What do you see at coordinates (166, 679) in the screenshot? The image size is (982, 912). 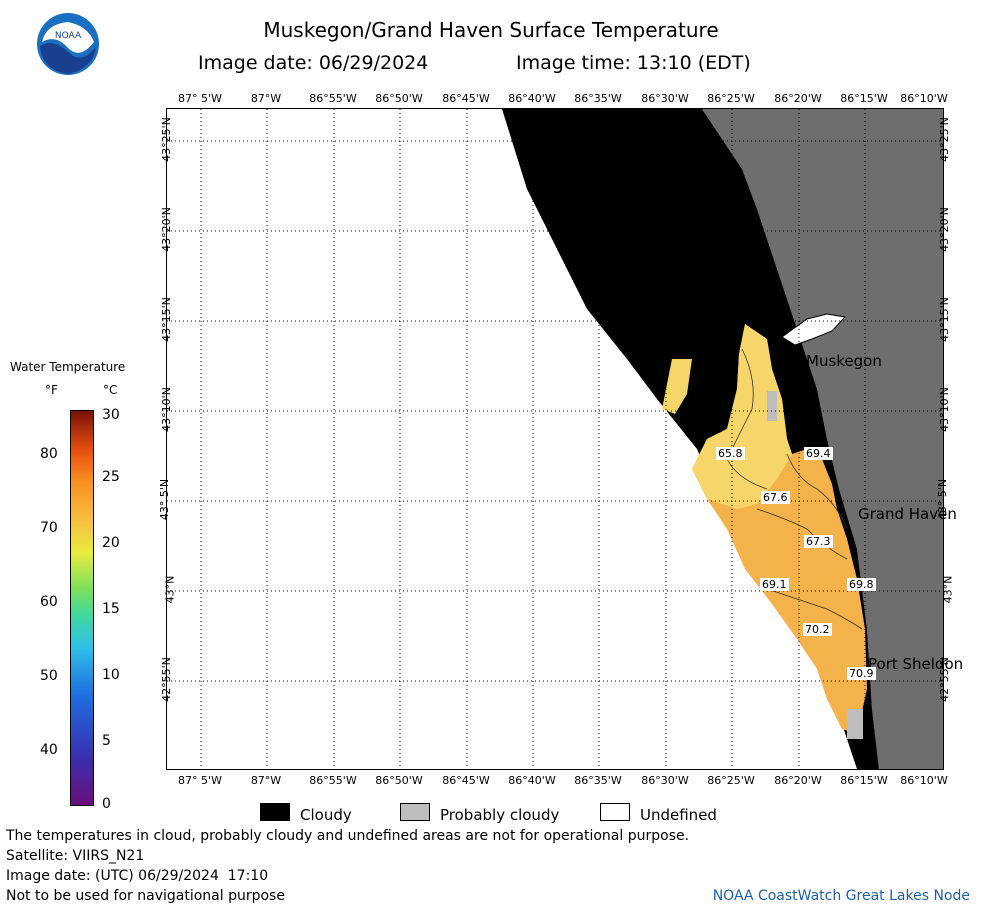 I see `lat-tick-left: 42°55'N` at bounding box center [166, 679].